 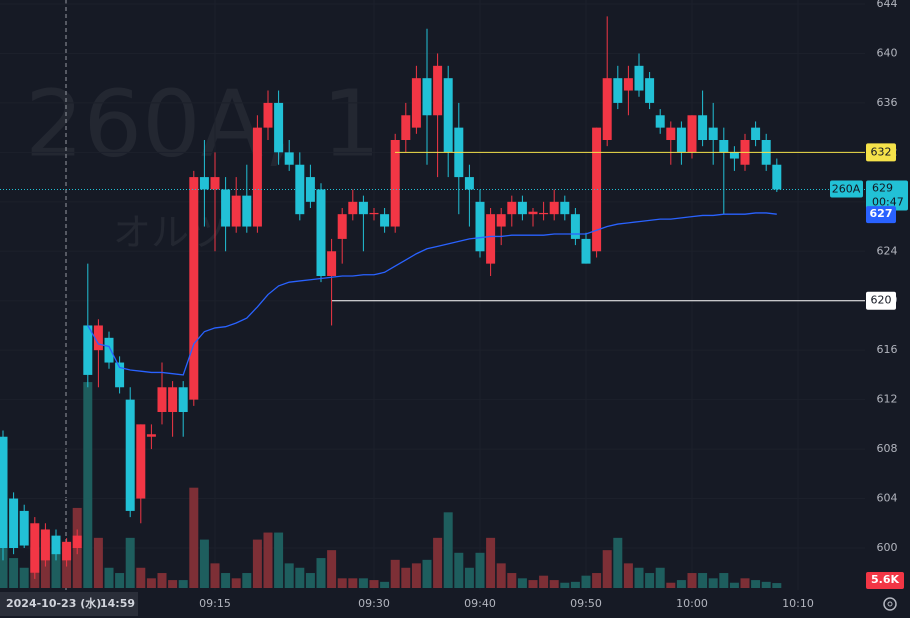 What do you see at coordinates (887, 349) in the screenshot?
I see `y-tick-label: 616` at bounding box center [887, 349].